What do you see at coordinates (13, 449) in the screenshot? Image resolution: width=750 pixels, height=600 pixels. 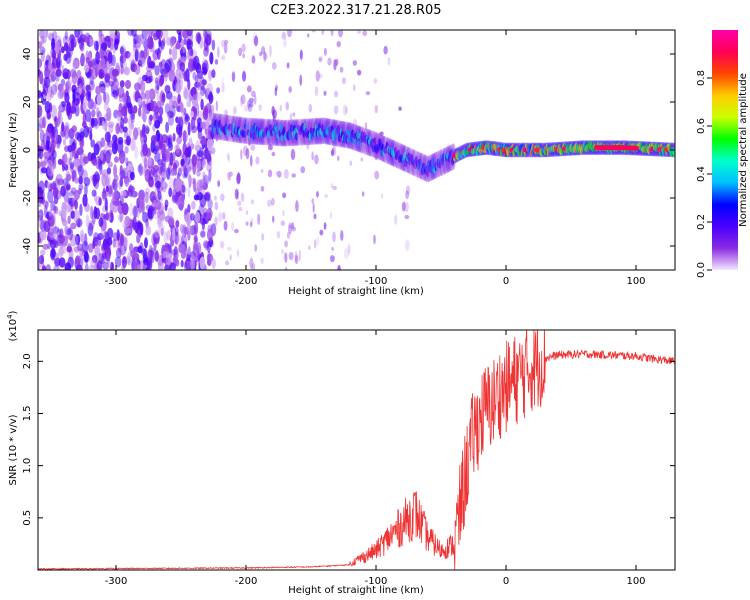 I see `snr-y-label: SNR (10 * v/v)` at bounding box center [13, 449].